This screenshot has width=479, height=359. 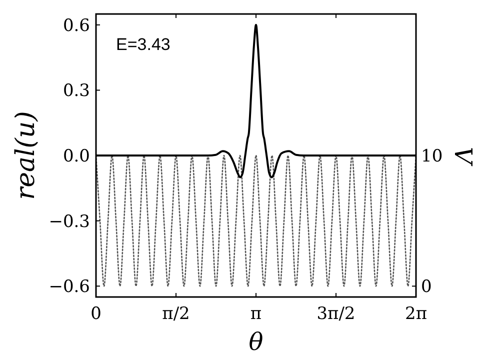 What do you see at coordinates (176, 314) in the screenshot?
I see `x-tick-label: π/2` at bounding box center [176, 314].